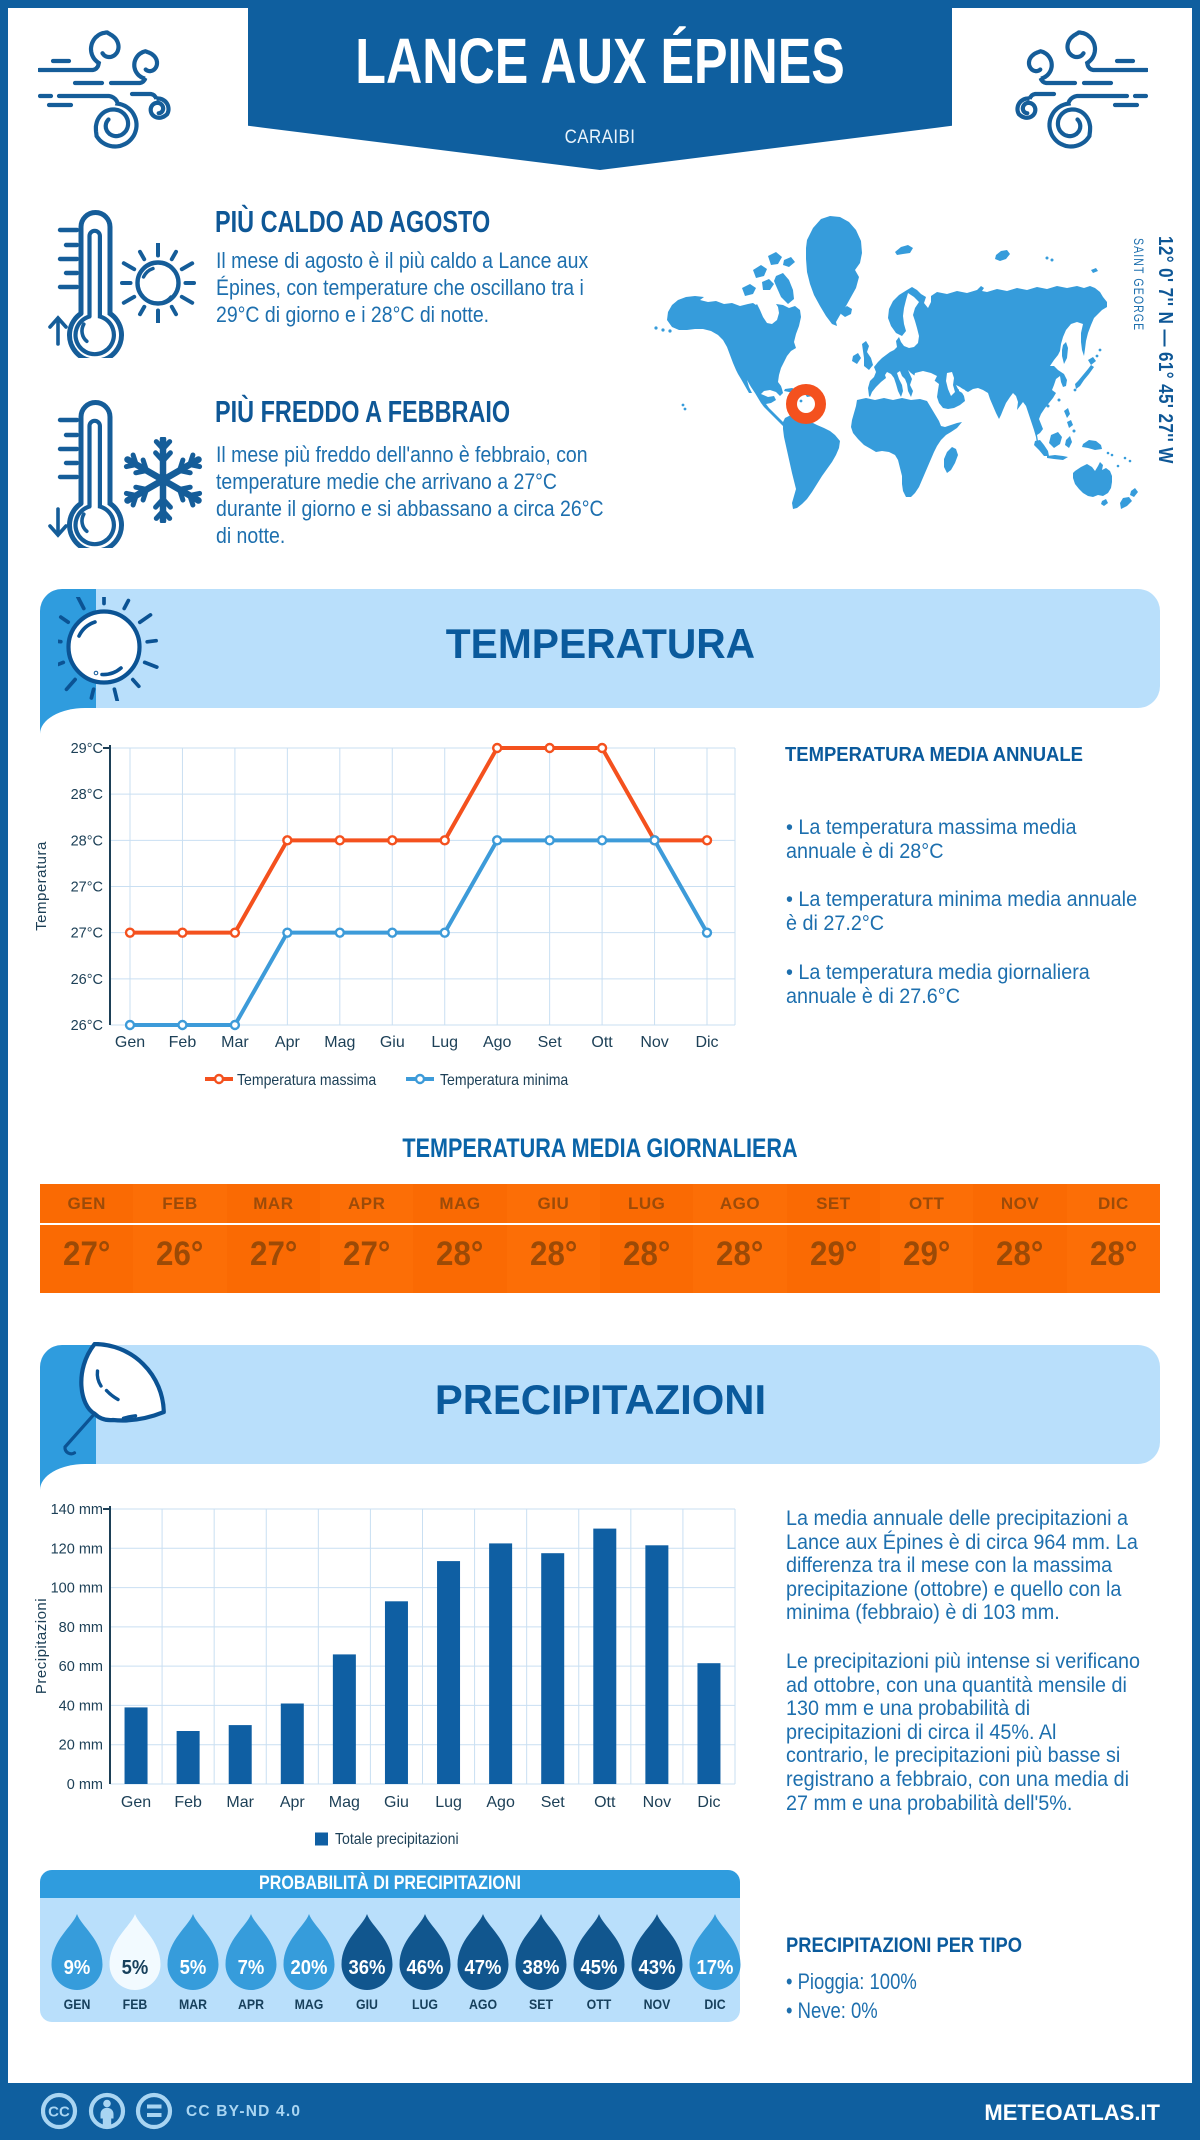 This screenshot has width=1200, height=2140. What do you see at coordinates (424, 1967) in the screenshot?
I see `svg-text: 46%` at bounding box center [424, 1967].